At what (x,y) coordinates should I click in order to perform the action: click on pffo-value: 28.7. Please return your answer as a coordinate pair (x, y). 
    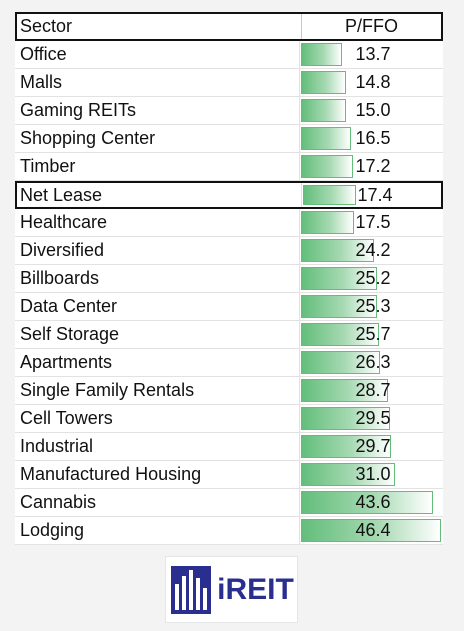
    Looking at the image, I should click on (373, 390).